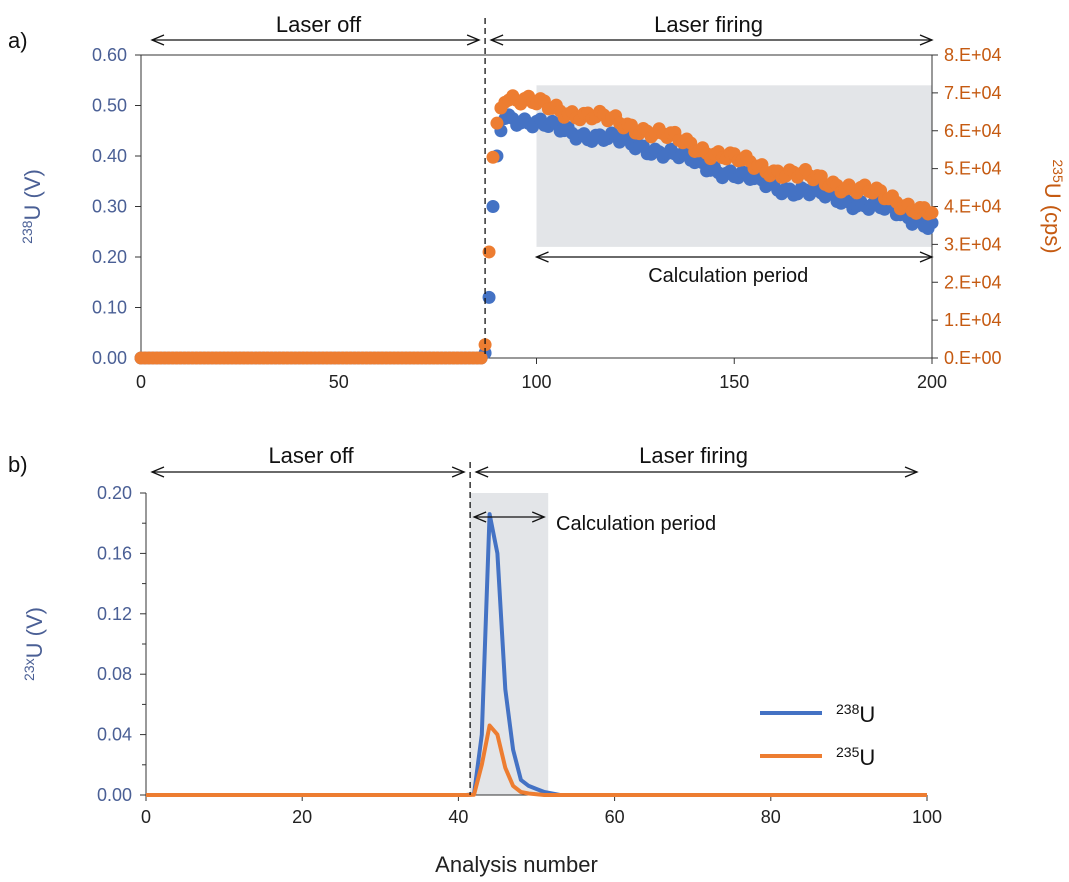 The width and height of the screenshot is (1069, 882). Describe the element at coordinates (114, 735) in the screenshot. I see `panel-b-y-tick-label: 0.04` at that location.